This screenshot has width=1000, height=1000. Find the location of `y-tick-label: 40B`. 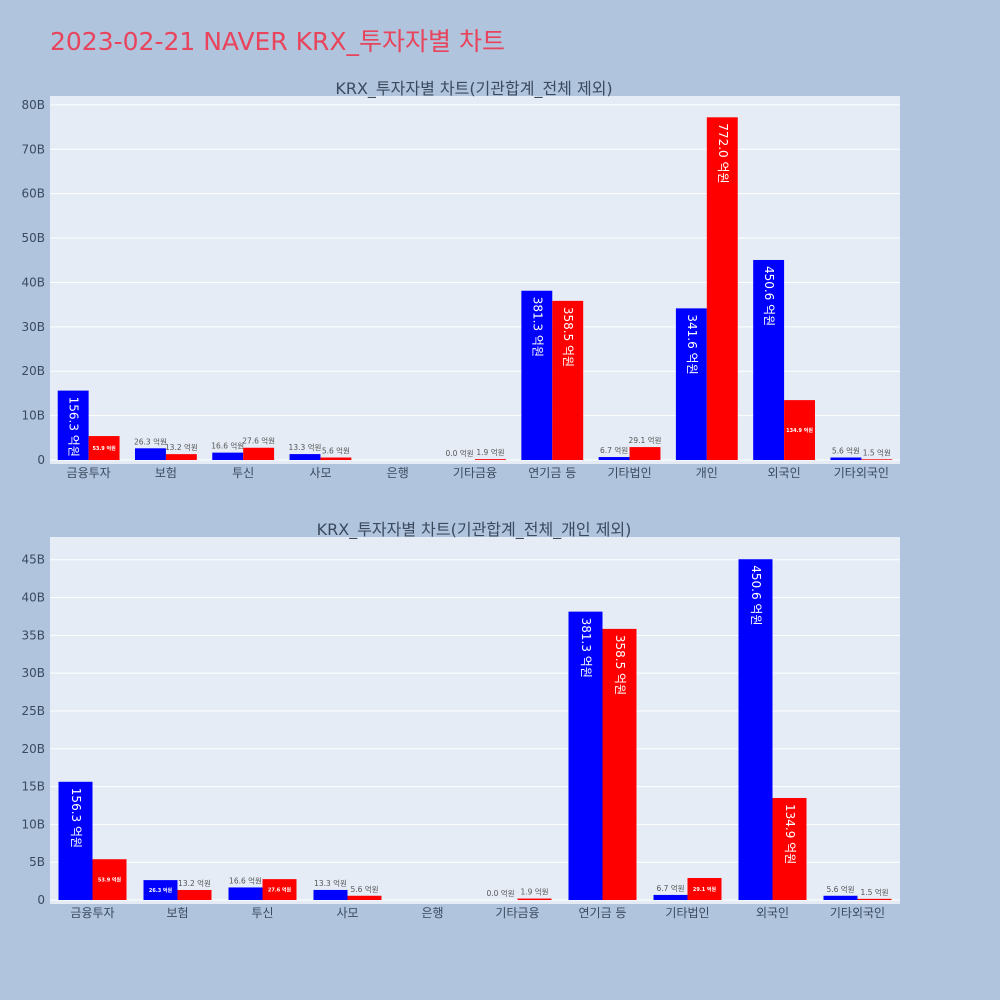

y-tick-label: 40B is located at coordinates (33, 598).